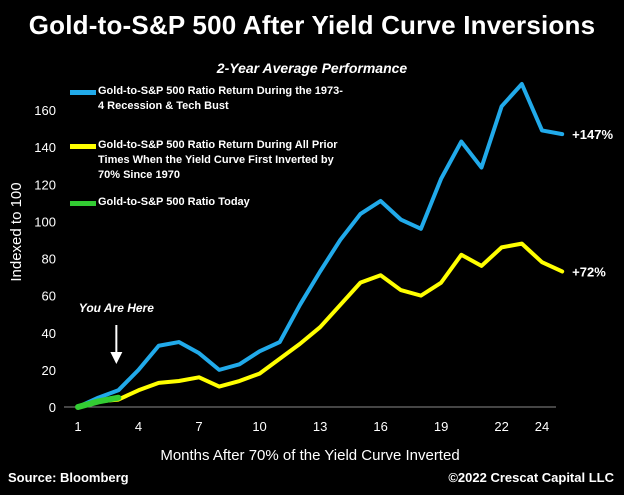 This screenshot has height=495, width=624. I want to click on y-tick-label: 100, so click(45, 221).